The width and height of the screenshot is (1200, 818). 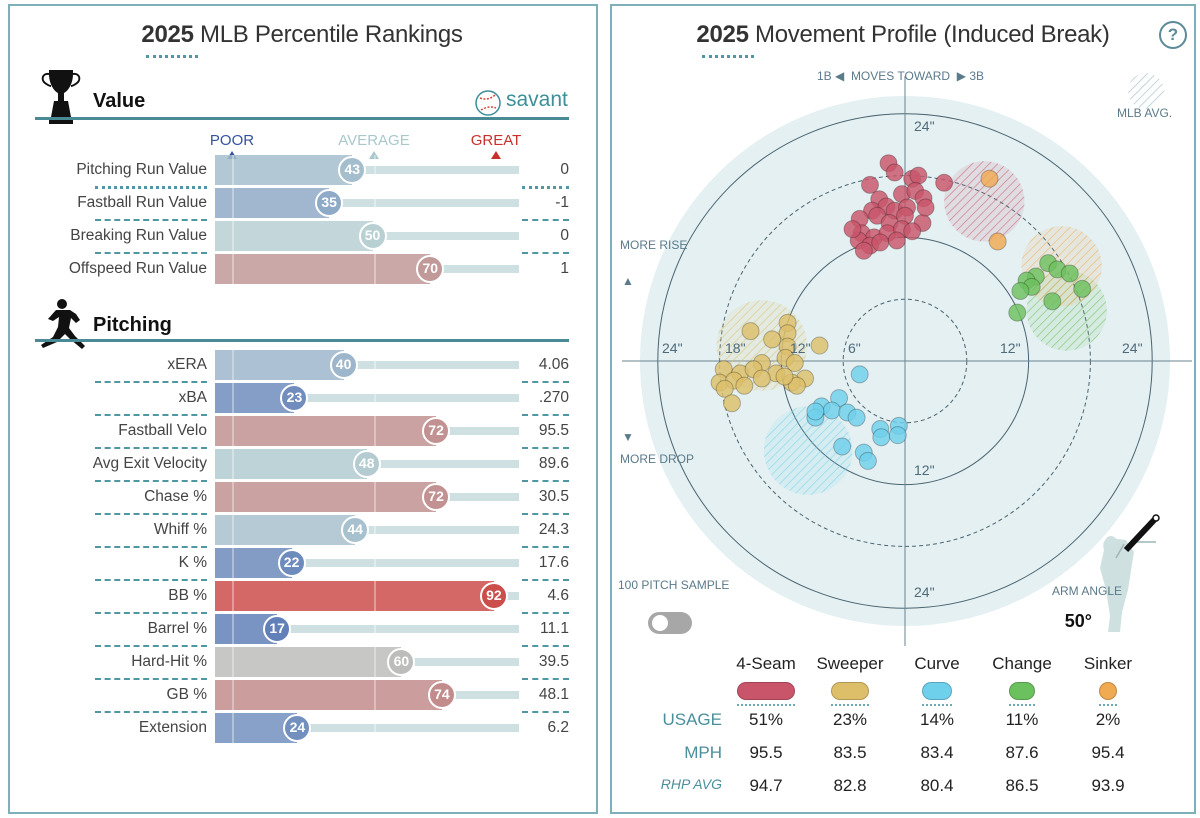 What do you see at coordinates (290, 695) in the screenshot?
I see `metric-row: GB % 74 48.1` at bounding box center [290, 695].